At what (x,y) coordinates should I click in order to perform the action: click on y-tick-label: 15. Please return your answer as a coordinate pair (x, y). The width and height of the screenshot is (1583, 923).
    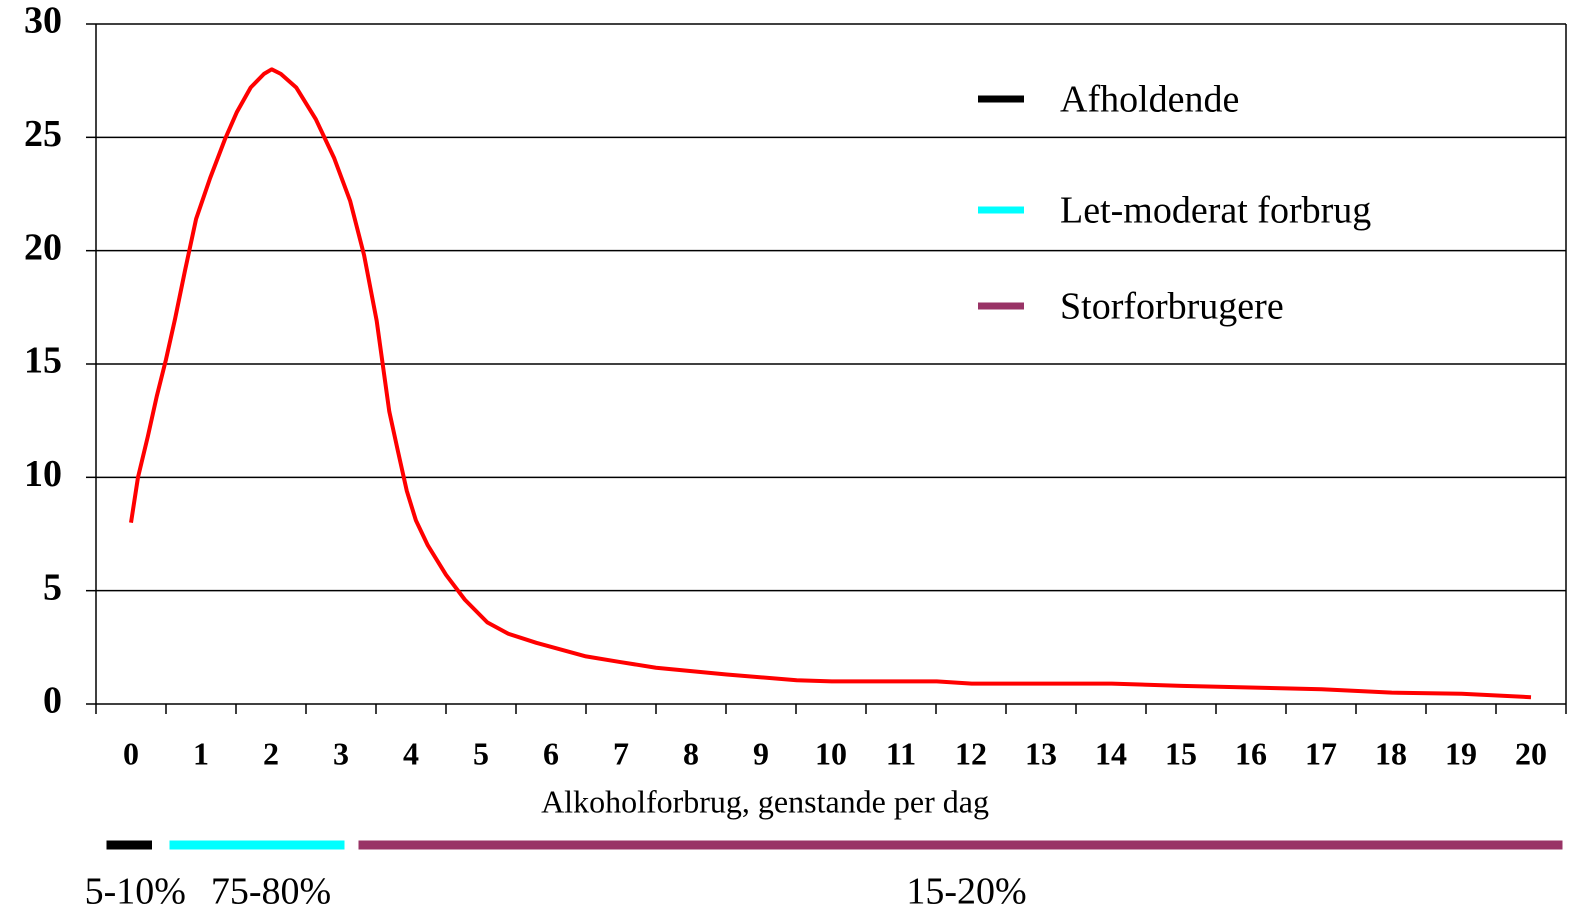
    Looking at the image, I should click on (43, 361).